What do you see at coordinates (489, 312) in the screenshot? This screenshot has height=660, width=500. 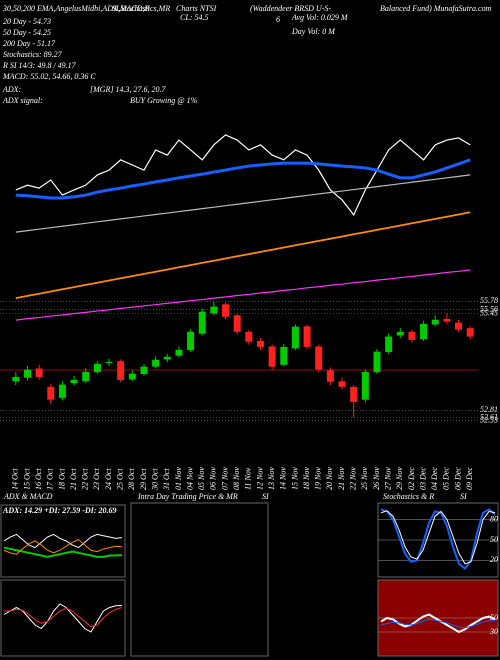 I see `y-tick-label: 55.45` at bounding box center [489, 312].